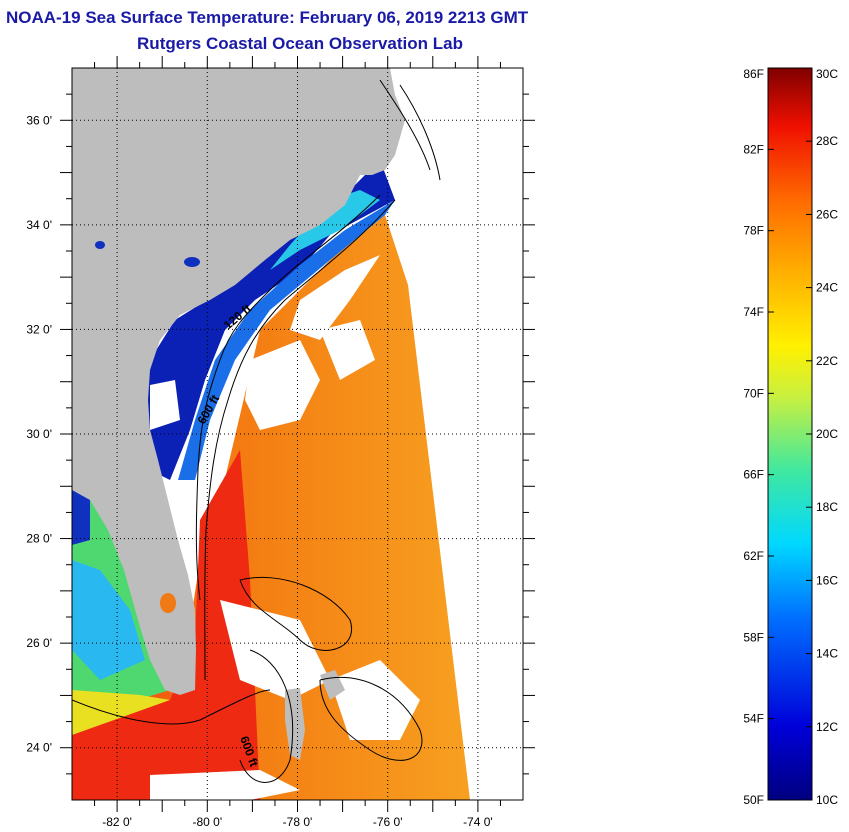  I want to click on colorbar-fahrenheit-labels: 86F 82F 78F 74F 70F 66F 62F 58F 54F 50F, so click(758, 437).